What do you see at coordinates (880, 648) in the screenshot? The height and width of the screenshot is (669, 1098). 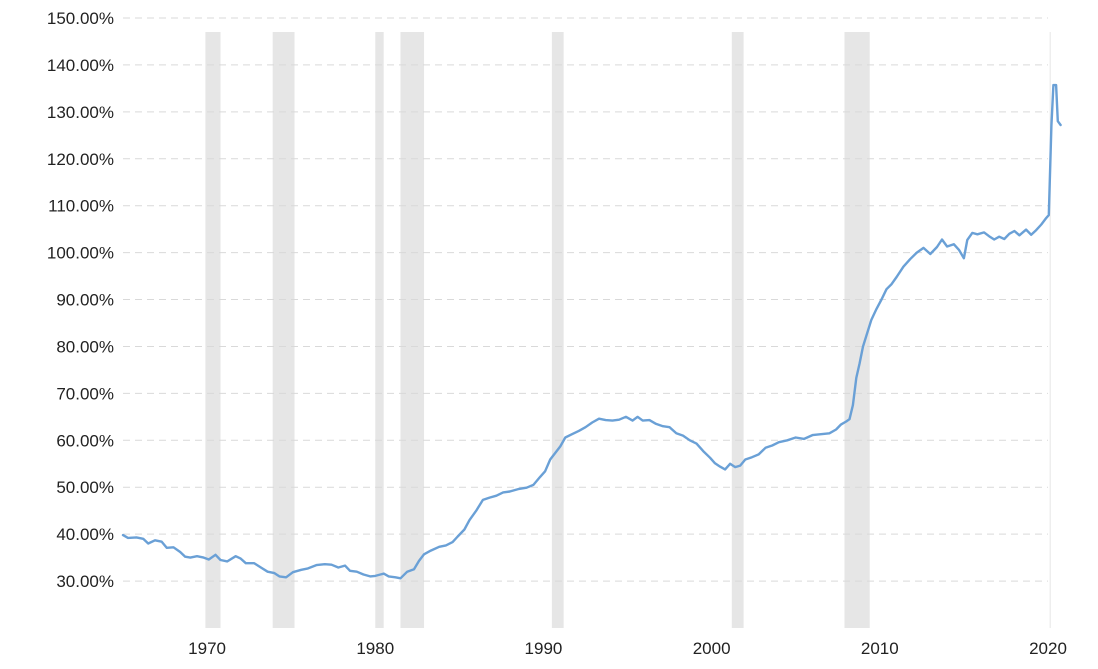 I see `x-tick-label: 2010` at bounding box center [880, 648].